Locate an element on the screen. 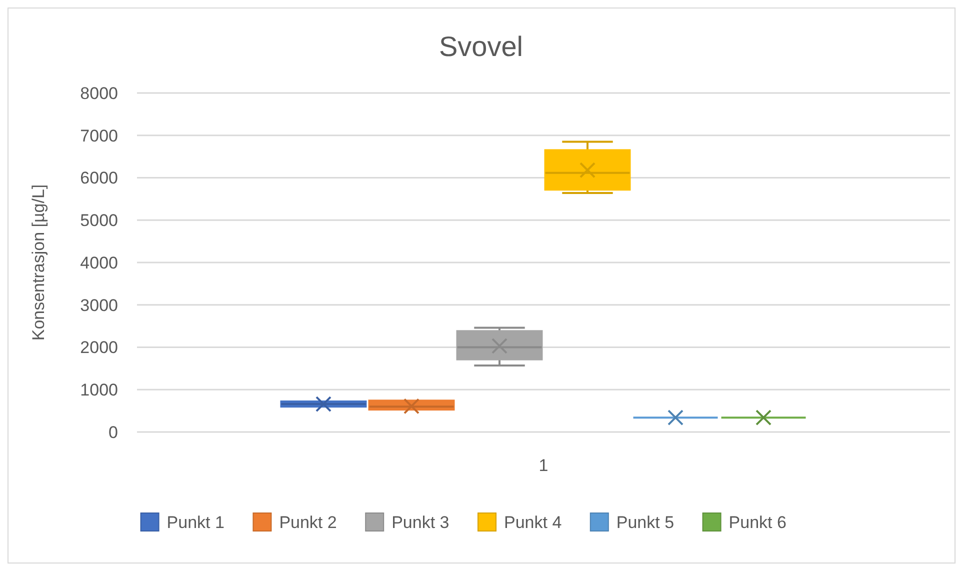  y-tick-label: 1000 is located at coordinates (99, 390).